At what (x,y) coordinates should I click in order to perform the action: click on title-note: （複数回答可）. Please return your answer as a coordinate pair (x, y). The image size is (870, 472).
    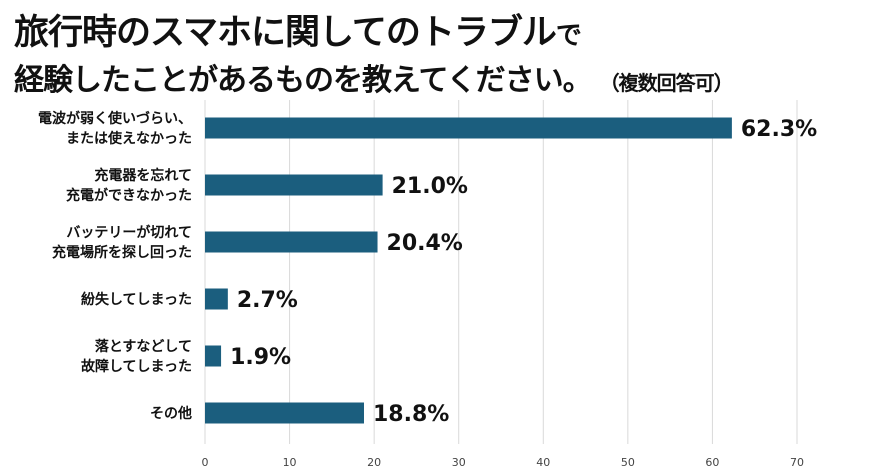
    Looking at the image, I should click on (671, 83).